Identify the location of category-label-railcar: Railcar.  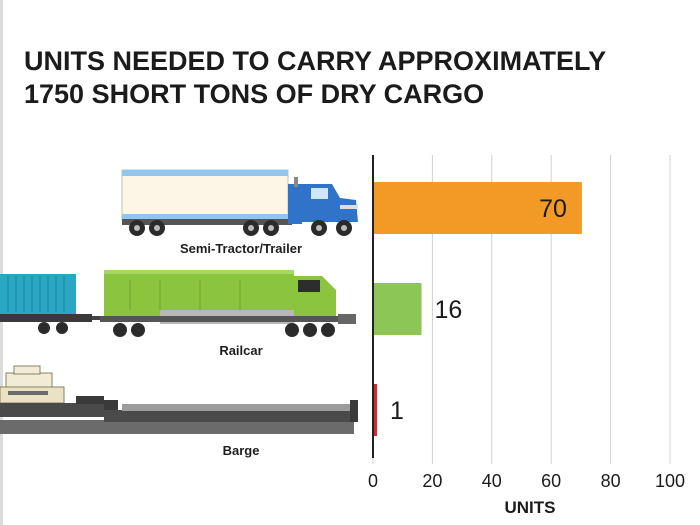
(241, 350).